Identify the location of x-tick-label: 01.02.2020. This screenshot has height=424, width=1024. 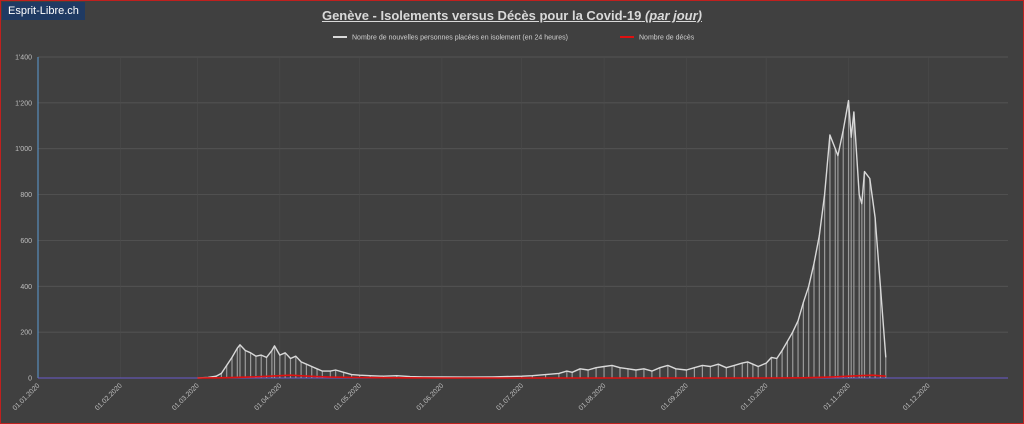
(109, 397).